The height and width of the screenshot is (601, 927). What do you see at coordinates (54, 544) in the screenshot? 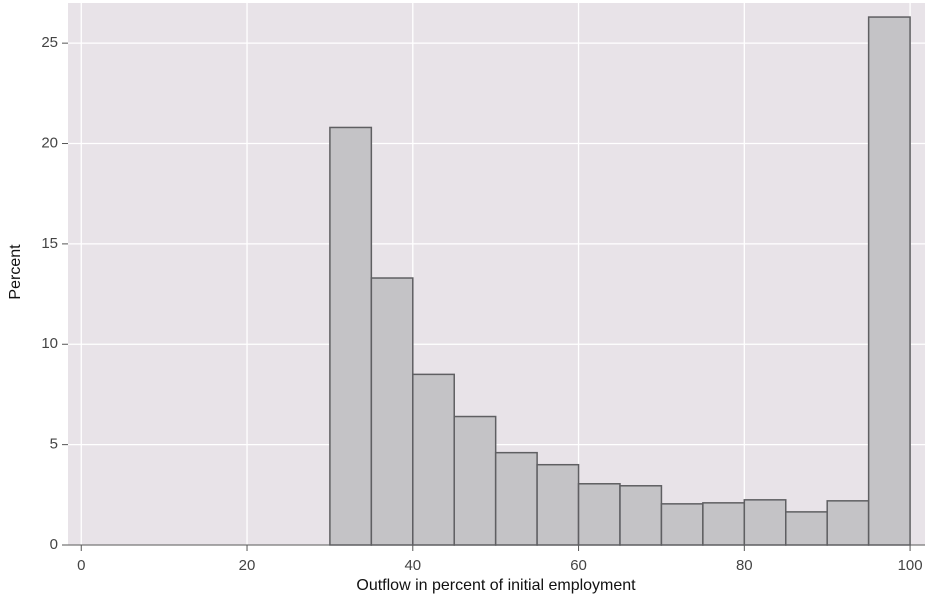
I see `y-tick-label: 0` at bounding box center [54, 544].